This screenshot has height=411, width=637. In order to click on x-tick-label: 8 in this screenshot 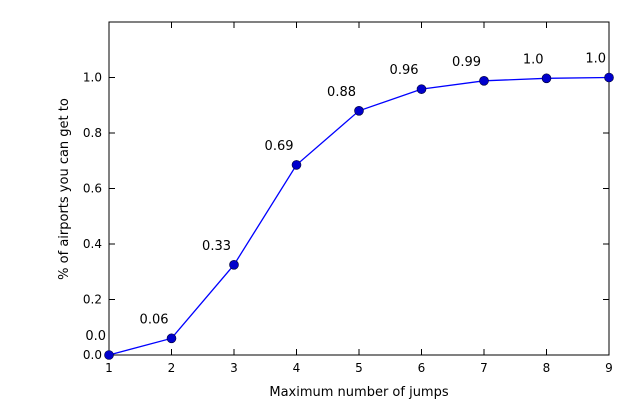, I will do `click(547, 368)`.